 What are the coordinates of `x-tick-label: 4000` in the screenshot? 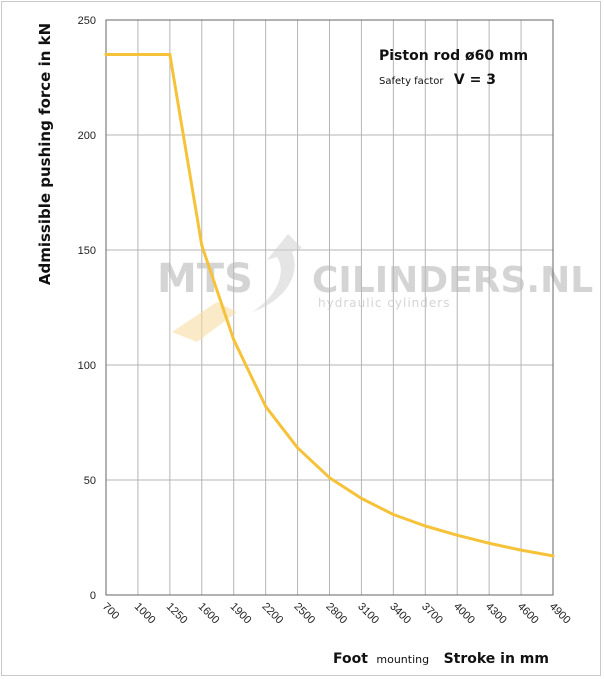 It's located at (464, 614).